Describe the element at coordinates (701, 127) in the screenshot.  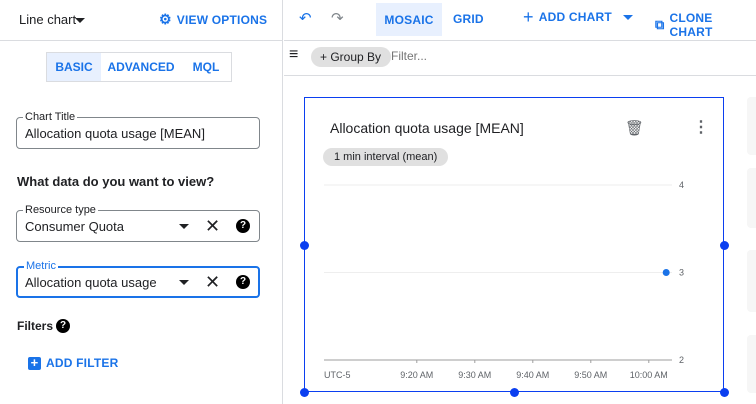
I see `more-vert-icon: ⋮` at that location.